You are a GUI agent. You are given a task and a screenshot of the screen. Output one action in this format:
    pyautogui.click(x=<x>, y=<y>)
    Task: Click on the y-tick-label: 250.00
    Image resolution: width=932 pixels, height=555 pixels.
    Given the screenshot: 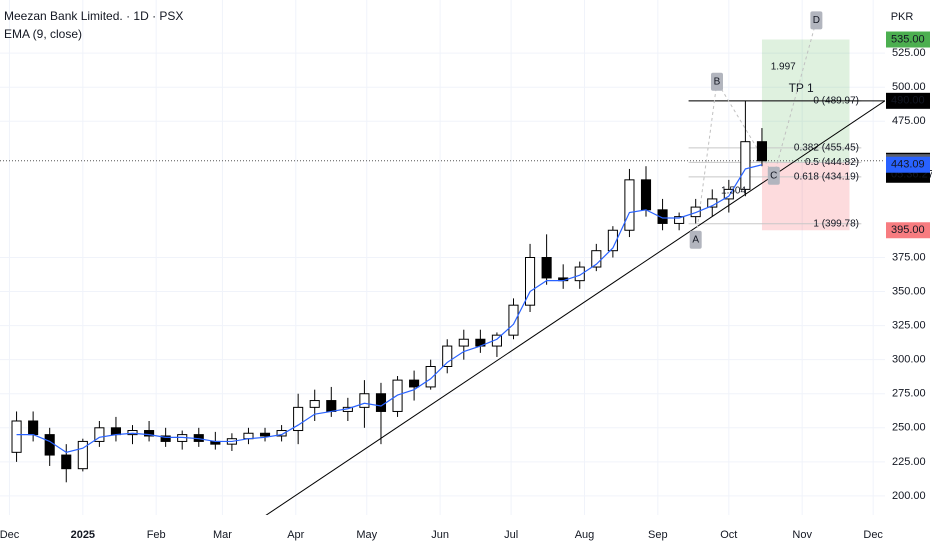 What is the action you would take?
    pyautogui.click(x=909, y=428)
    